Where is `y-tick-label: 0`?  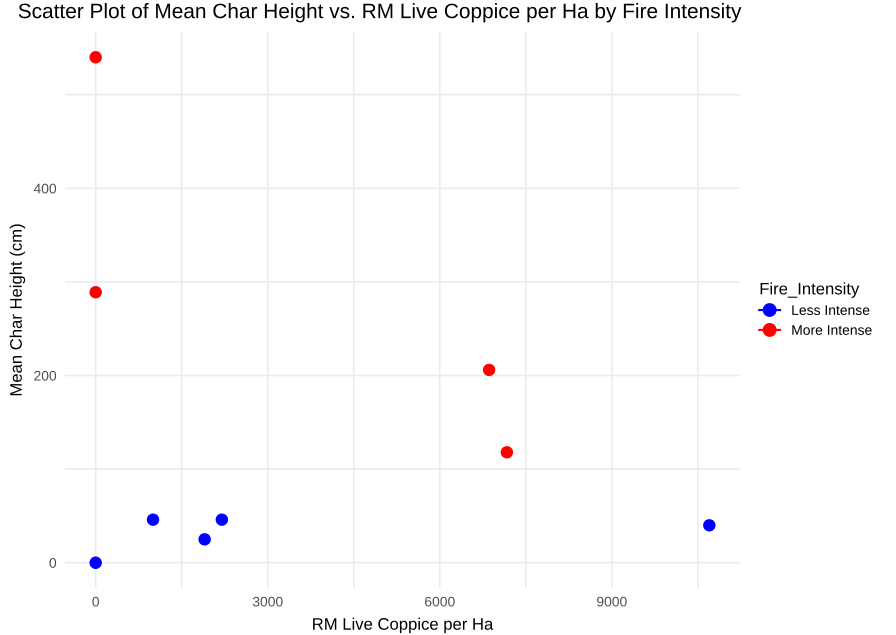 y-tick-label: 0 is located at coordinates (52, 563).